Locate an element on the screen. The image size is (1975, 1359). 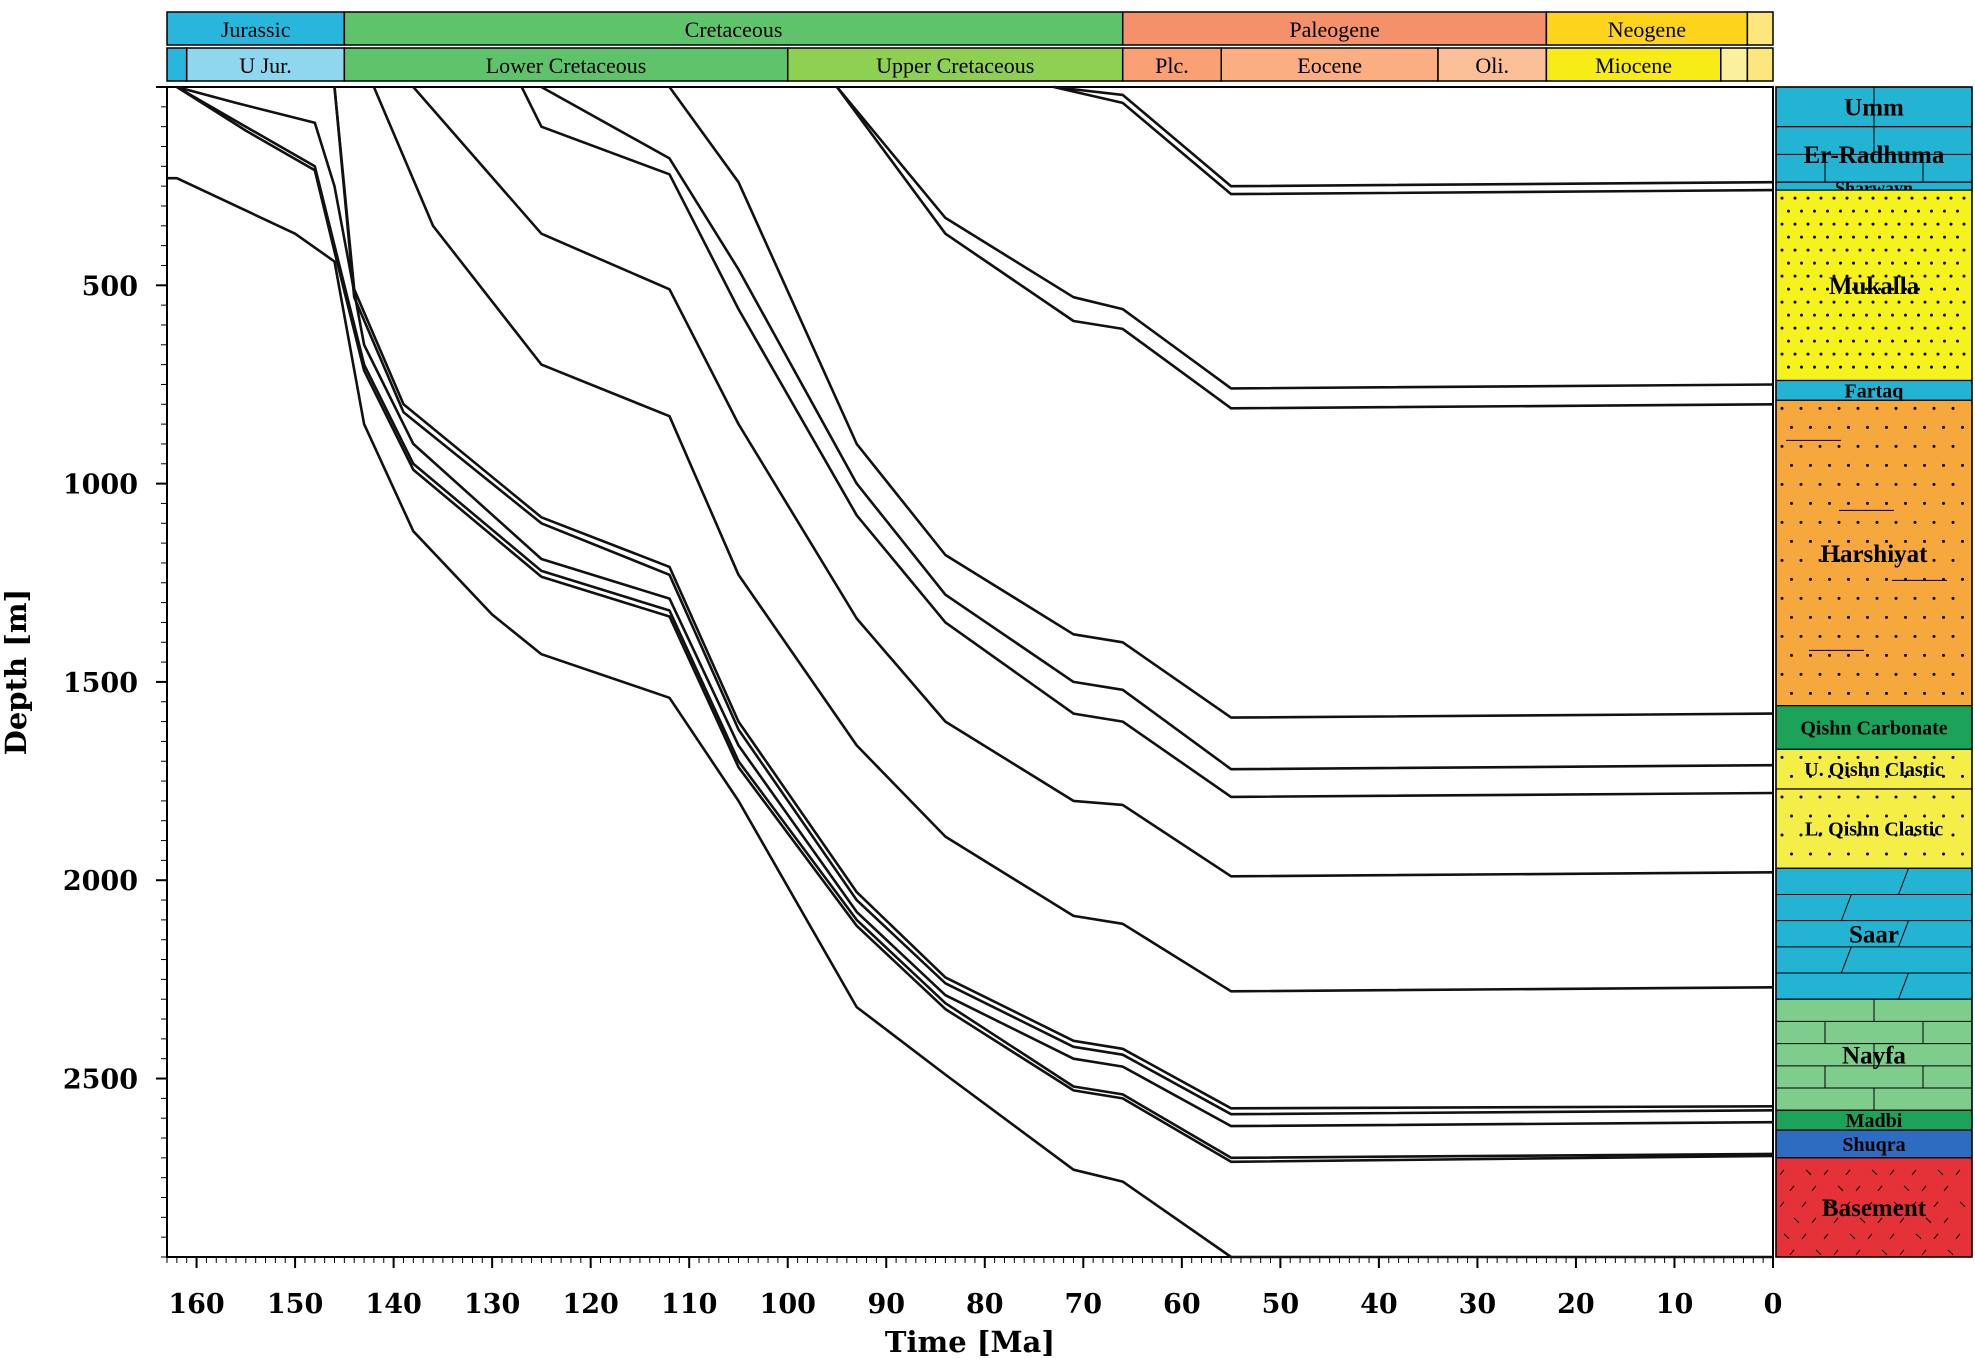
x-tick-label: 60 is located at coordinates (1182, 1304).